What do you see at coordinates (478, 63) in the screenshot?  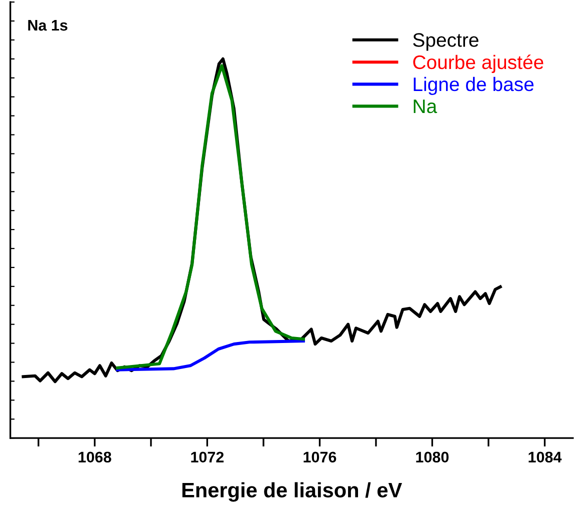 I see `legend-label: Courbe ajustée` at bounding box center [478, 63].